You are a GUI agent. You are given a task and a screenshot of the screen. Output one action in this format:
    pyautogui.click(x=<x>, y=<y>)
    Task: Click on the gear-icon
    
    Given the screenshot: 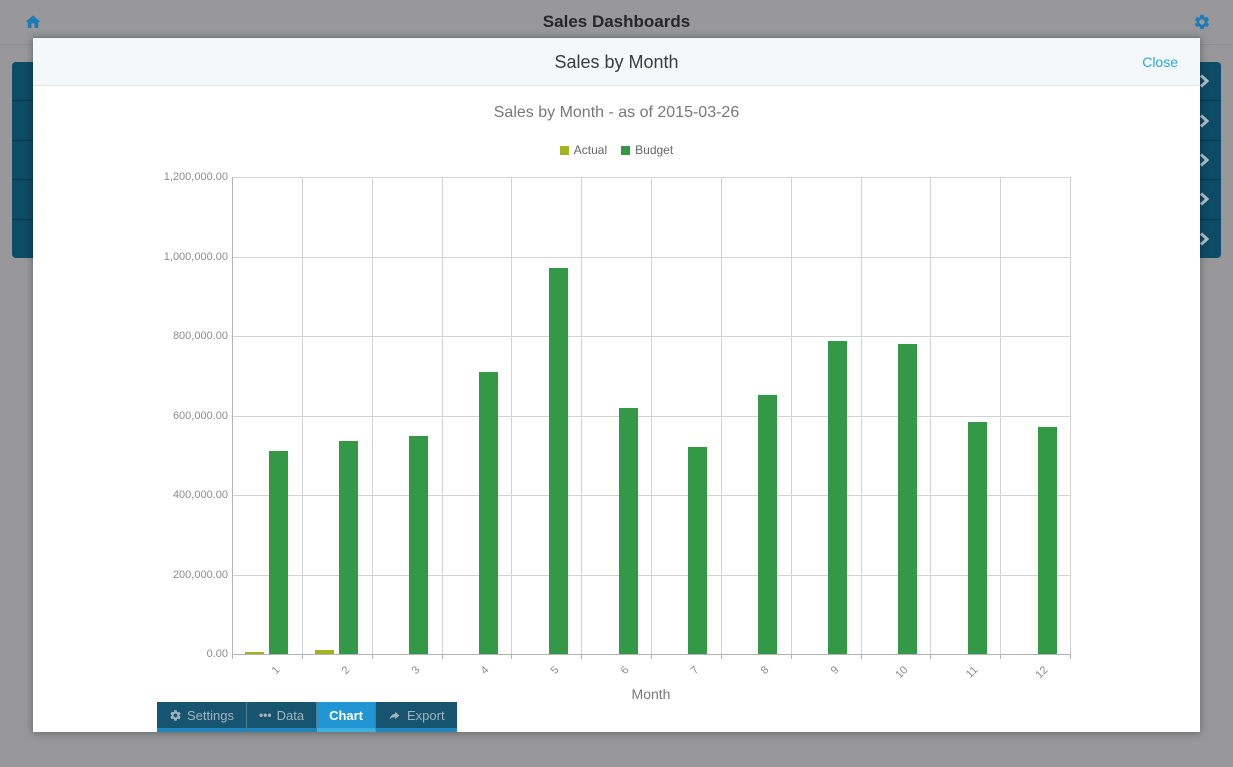 What is the action you would take?
    pyautogui.click(x=175, y=715)
    